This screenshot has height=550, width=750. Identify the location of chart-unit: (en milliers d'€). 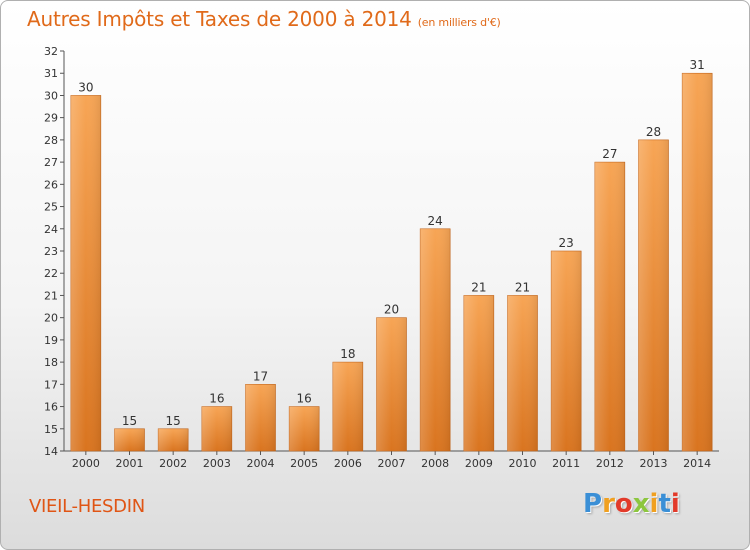
(459, 22).